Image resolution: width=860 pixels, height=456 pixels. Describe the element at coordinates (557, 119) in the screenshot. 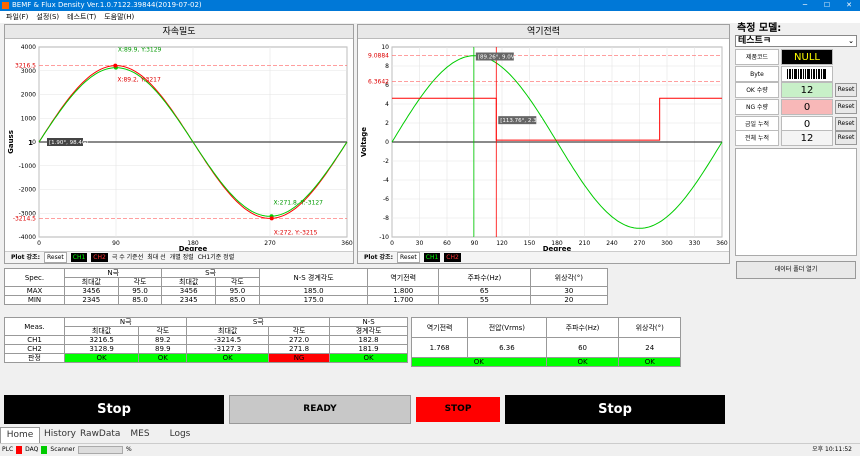

I see `ch2-signal-series` at that location.